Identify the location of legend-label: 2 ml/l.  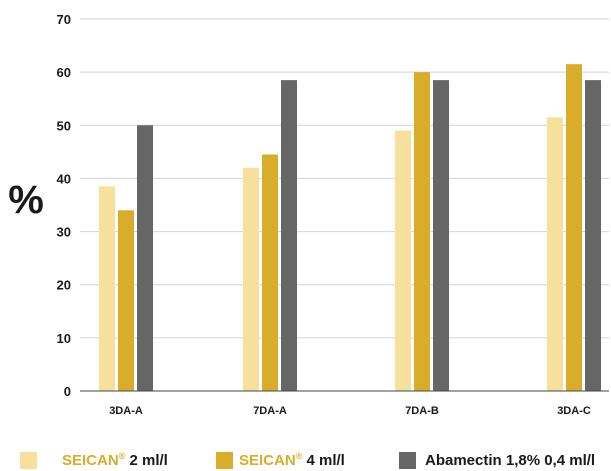
(146, 460).